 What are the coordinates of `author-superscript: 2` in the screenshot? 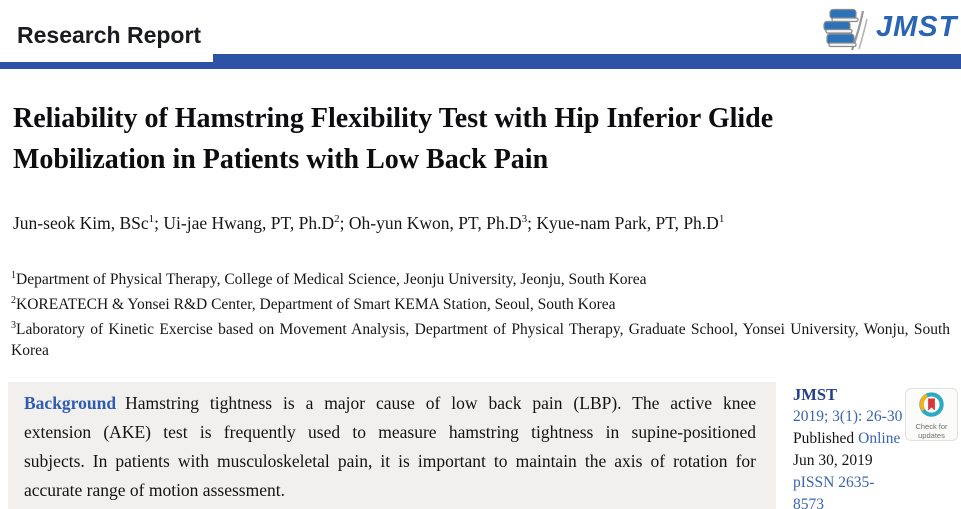 It's located at (337, 219).